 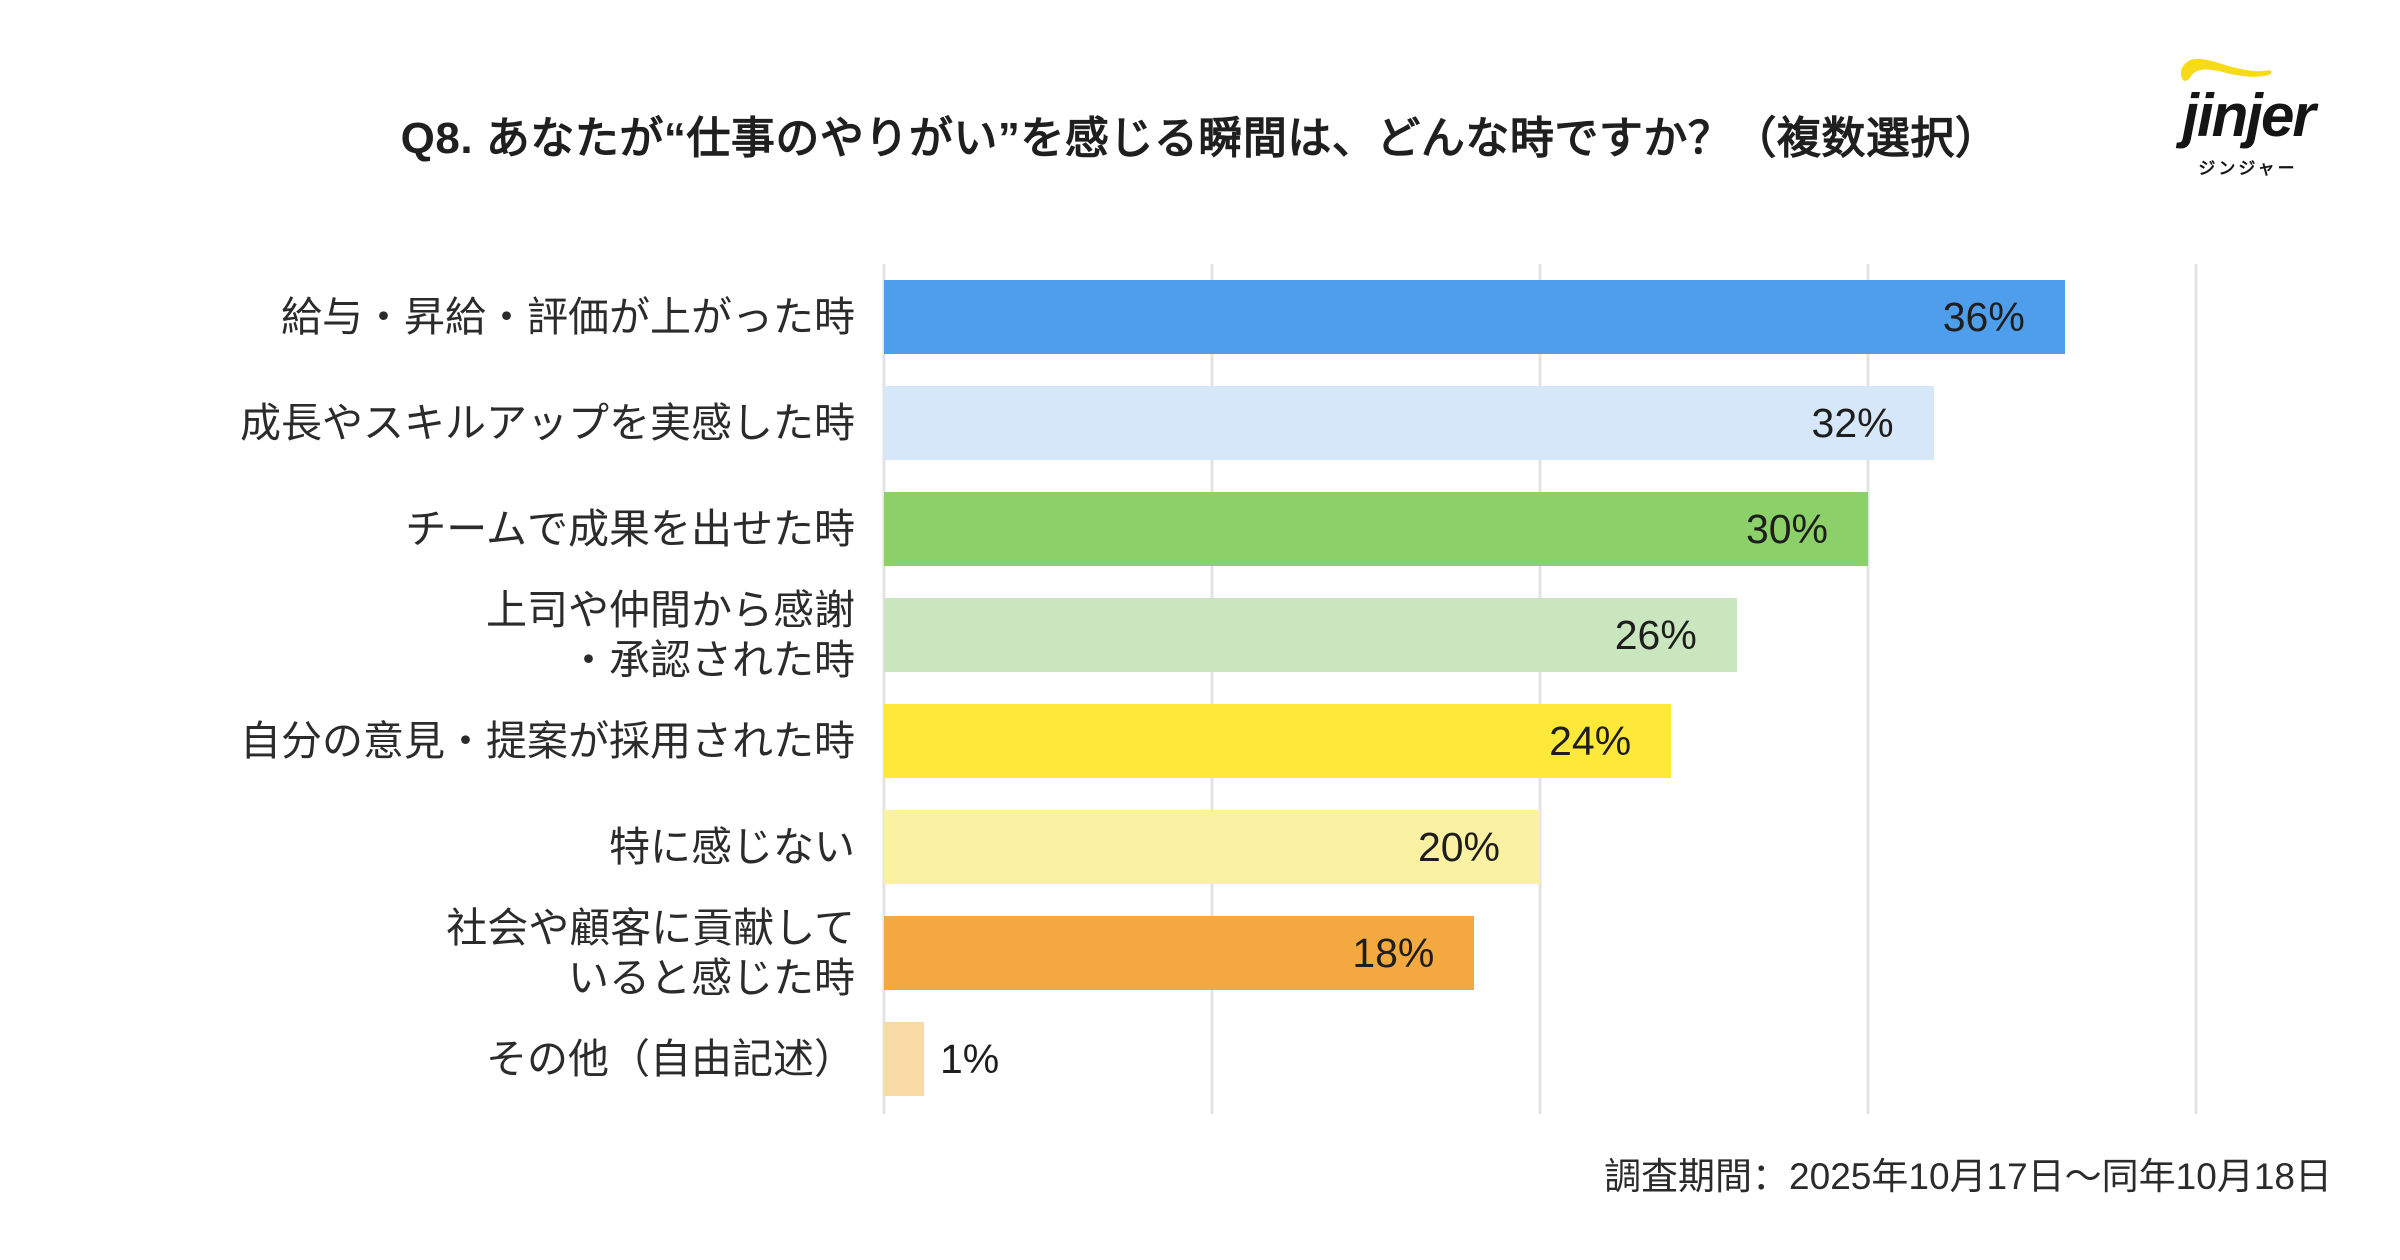 What do you see at coordinates (2226, 69) in the screenshot?
I see `logo-swoosh-icon` at bounding box center [2226, 69].